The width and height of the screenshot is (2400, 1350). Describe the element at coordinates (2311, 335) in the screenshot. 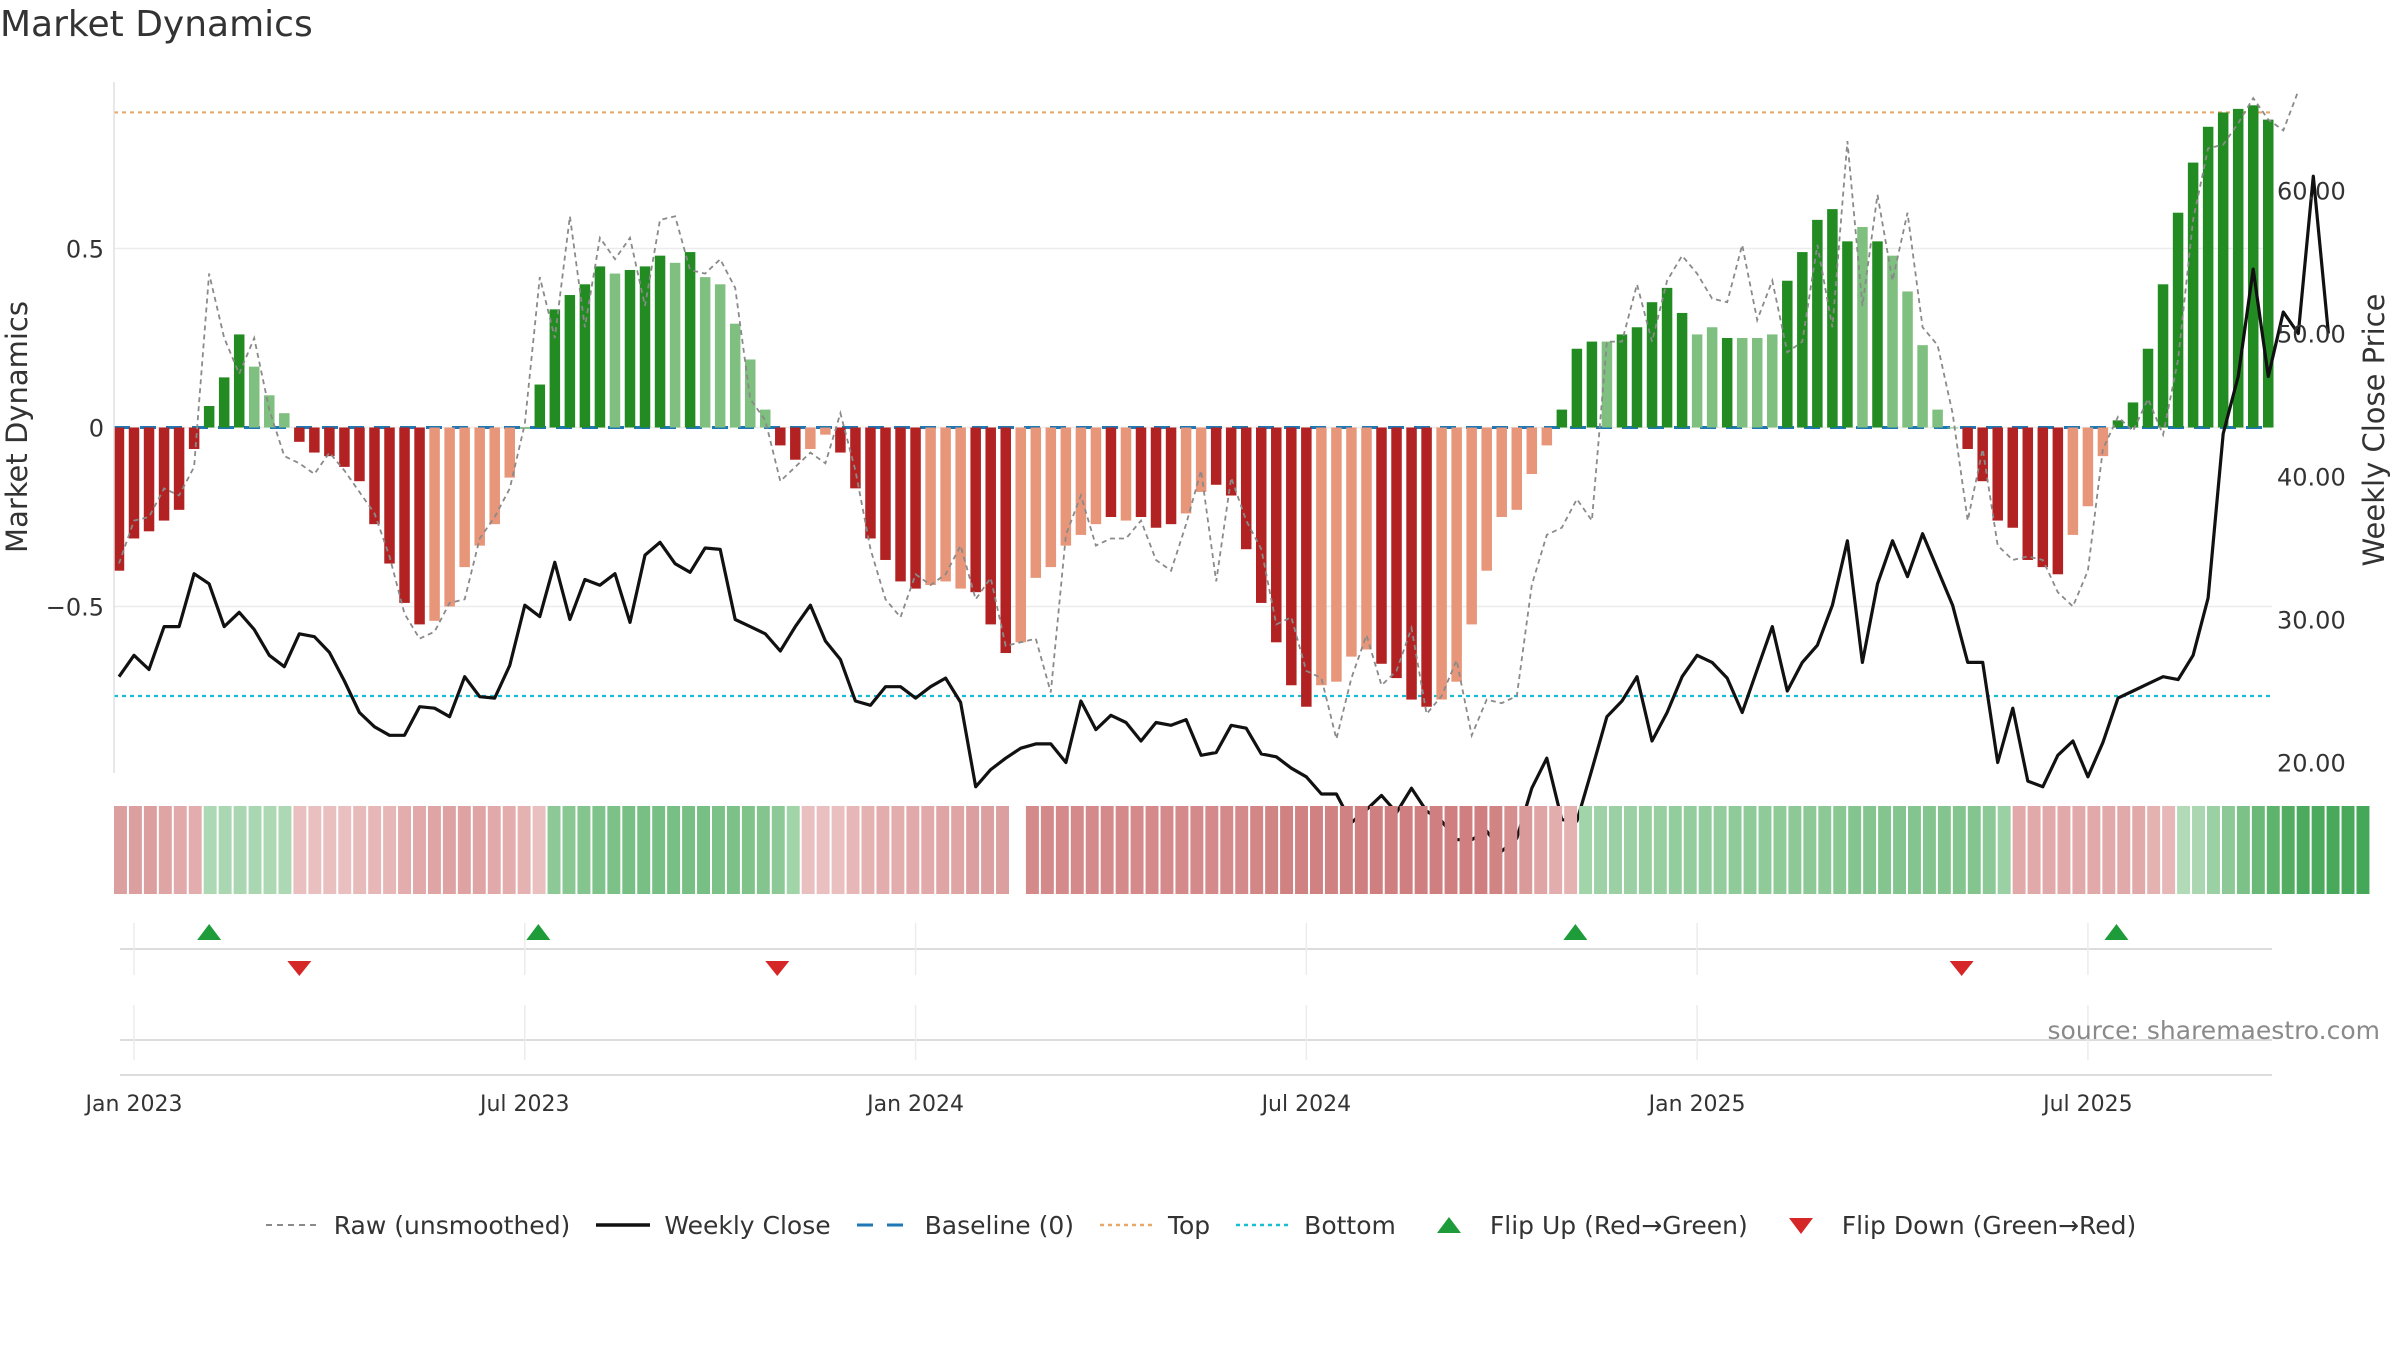

I see `right-tick-label: 50.00` at that location.